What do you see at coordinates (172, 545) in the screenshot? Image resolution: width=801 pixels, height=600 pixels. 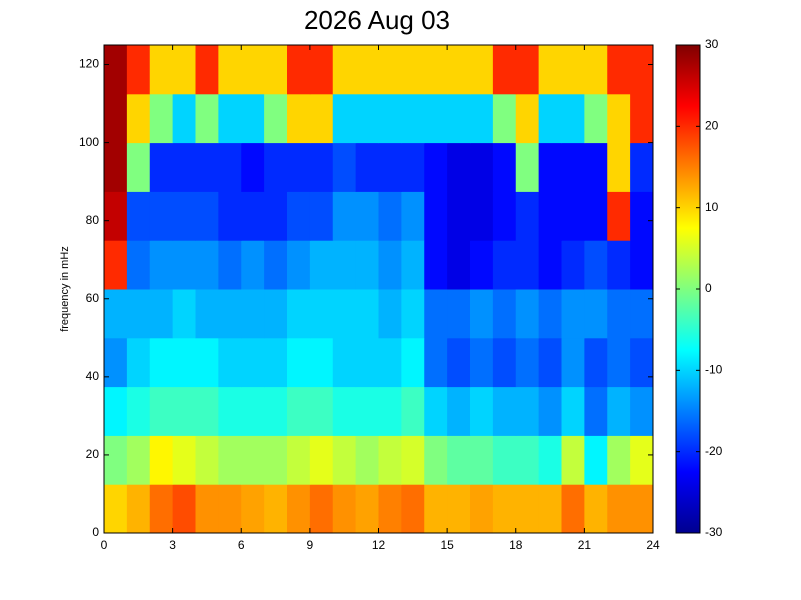 I see `x-tick-label: 3` at bounding box center [172, 545].